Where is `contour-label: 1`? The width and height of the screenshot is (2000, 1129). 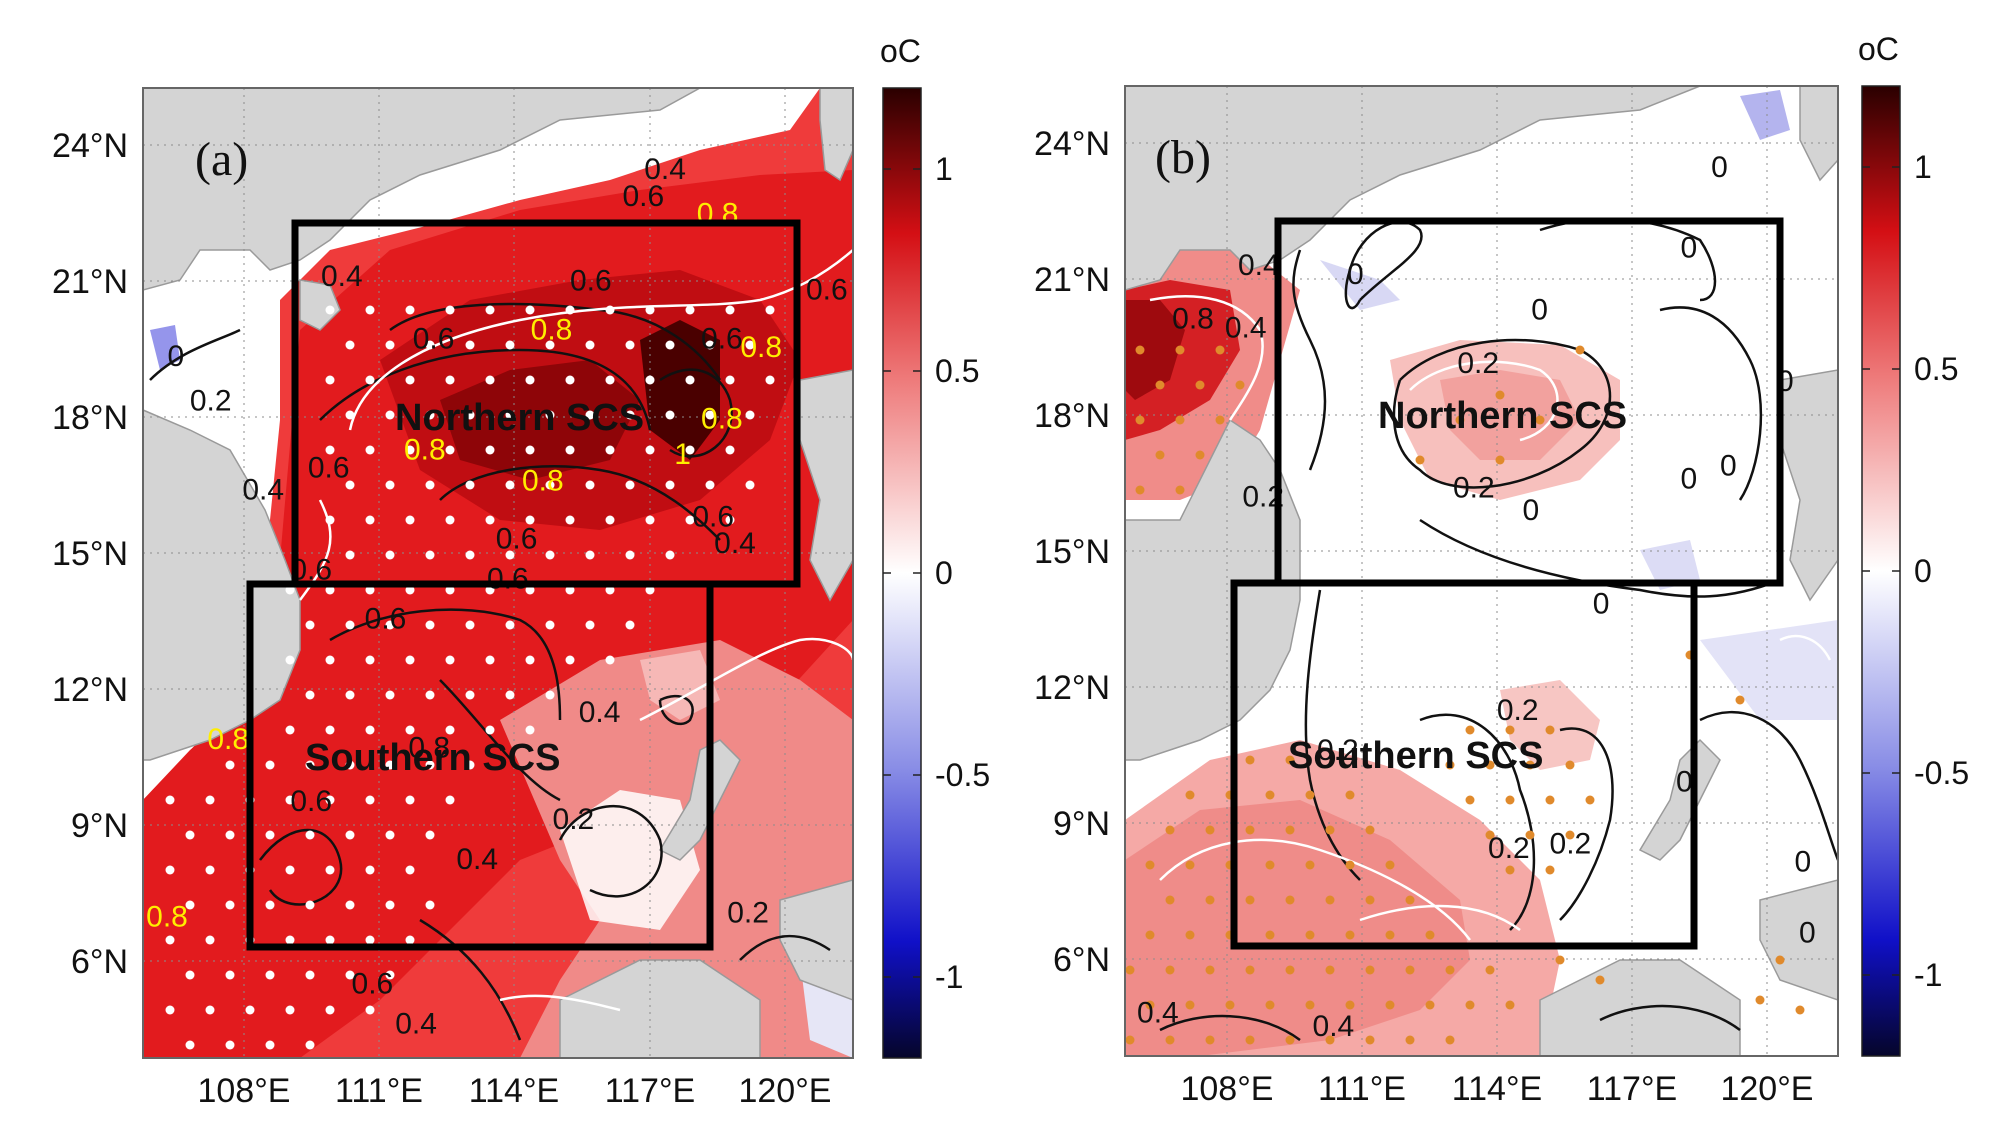 contour-label: 1 is located at coordinates (682, 454).